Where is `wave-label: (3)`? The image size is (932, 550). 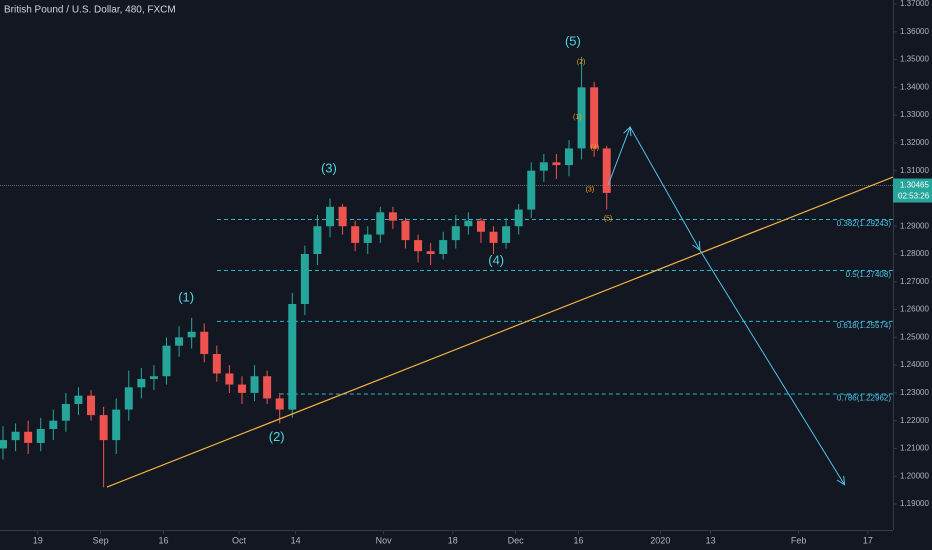
wave-label: (3) is located at coordinates (329, 167).